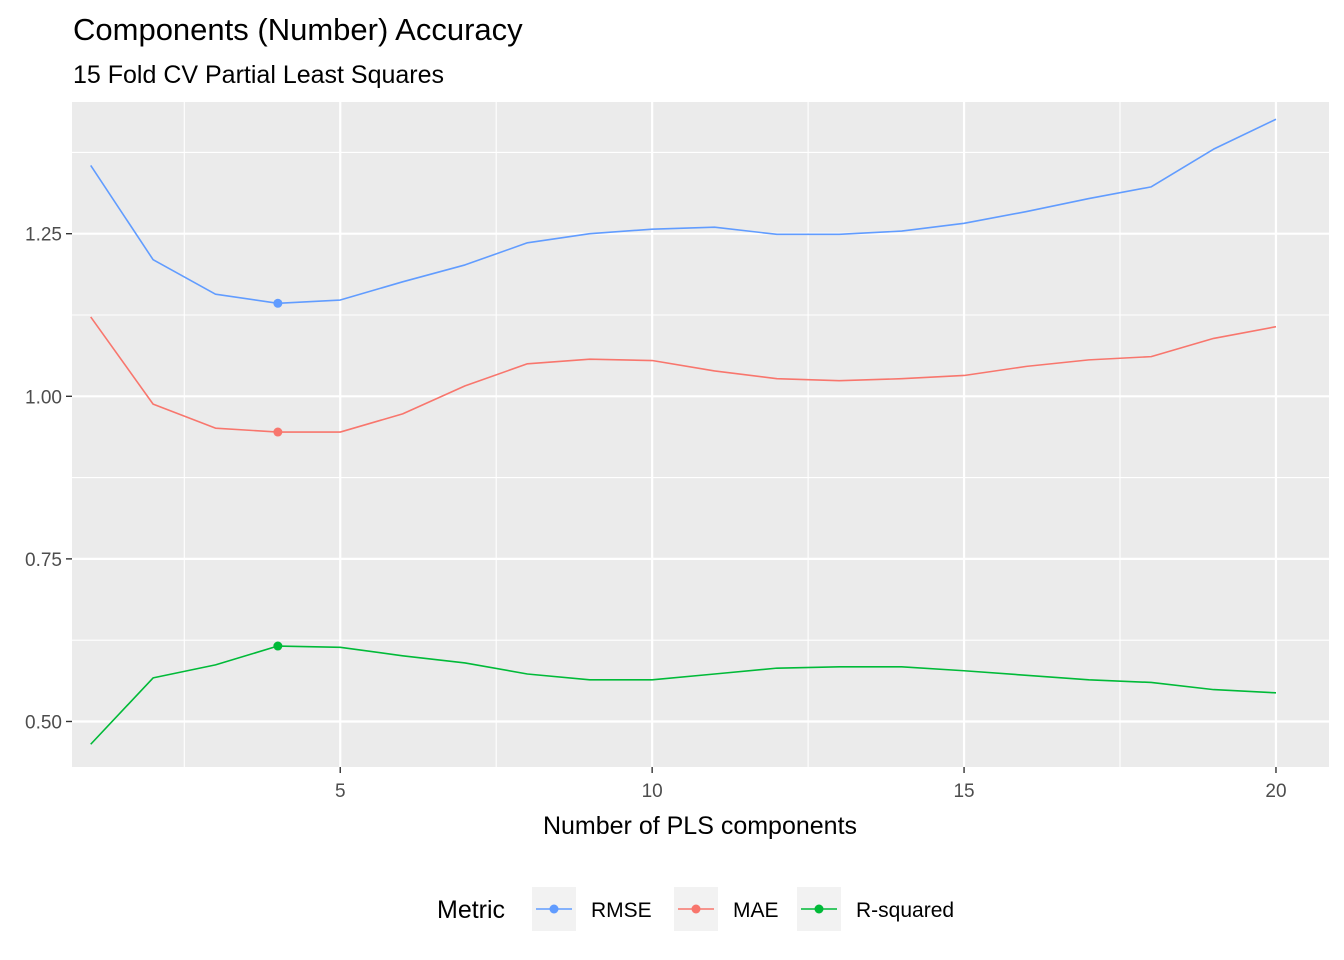 The image size is (1344, 960). I want to click on series-point-mae, so click(278, 432).